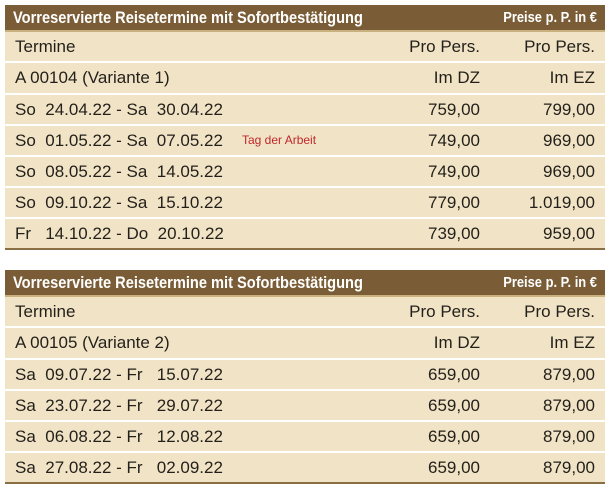  I want to click on table-row: So 08.05.22 - Sa 14.05.22 749,00 969,00, so click(305, 170).